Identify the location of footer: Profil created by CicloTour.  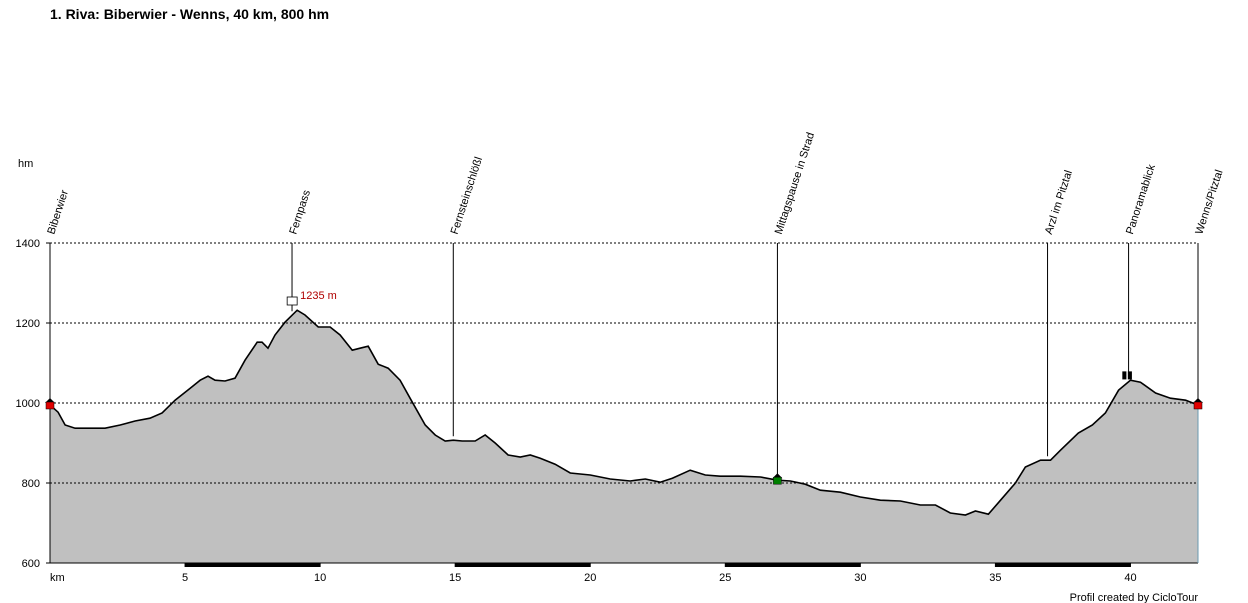
(1134, 597).